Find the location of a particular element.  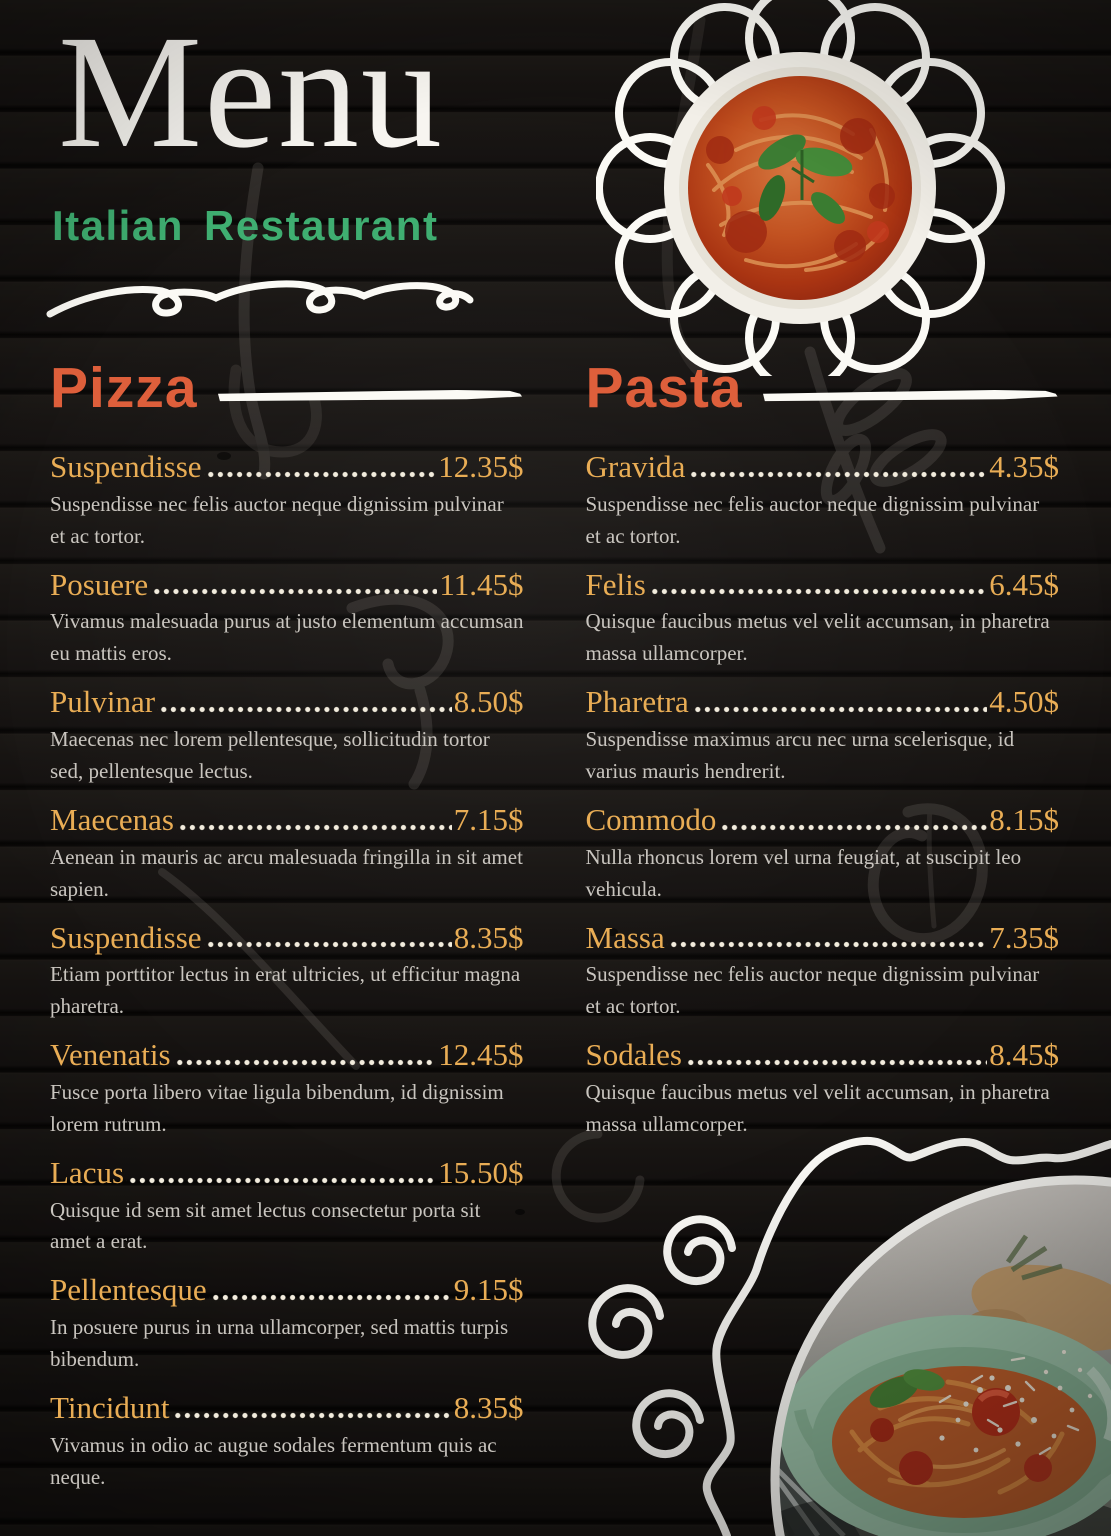

item-row: Gravida 4.35$ is located at coordinates (822, 467).